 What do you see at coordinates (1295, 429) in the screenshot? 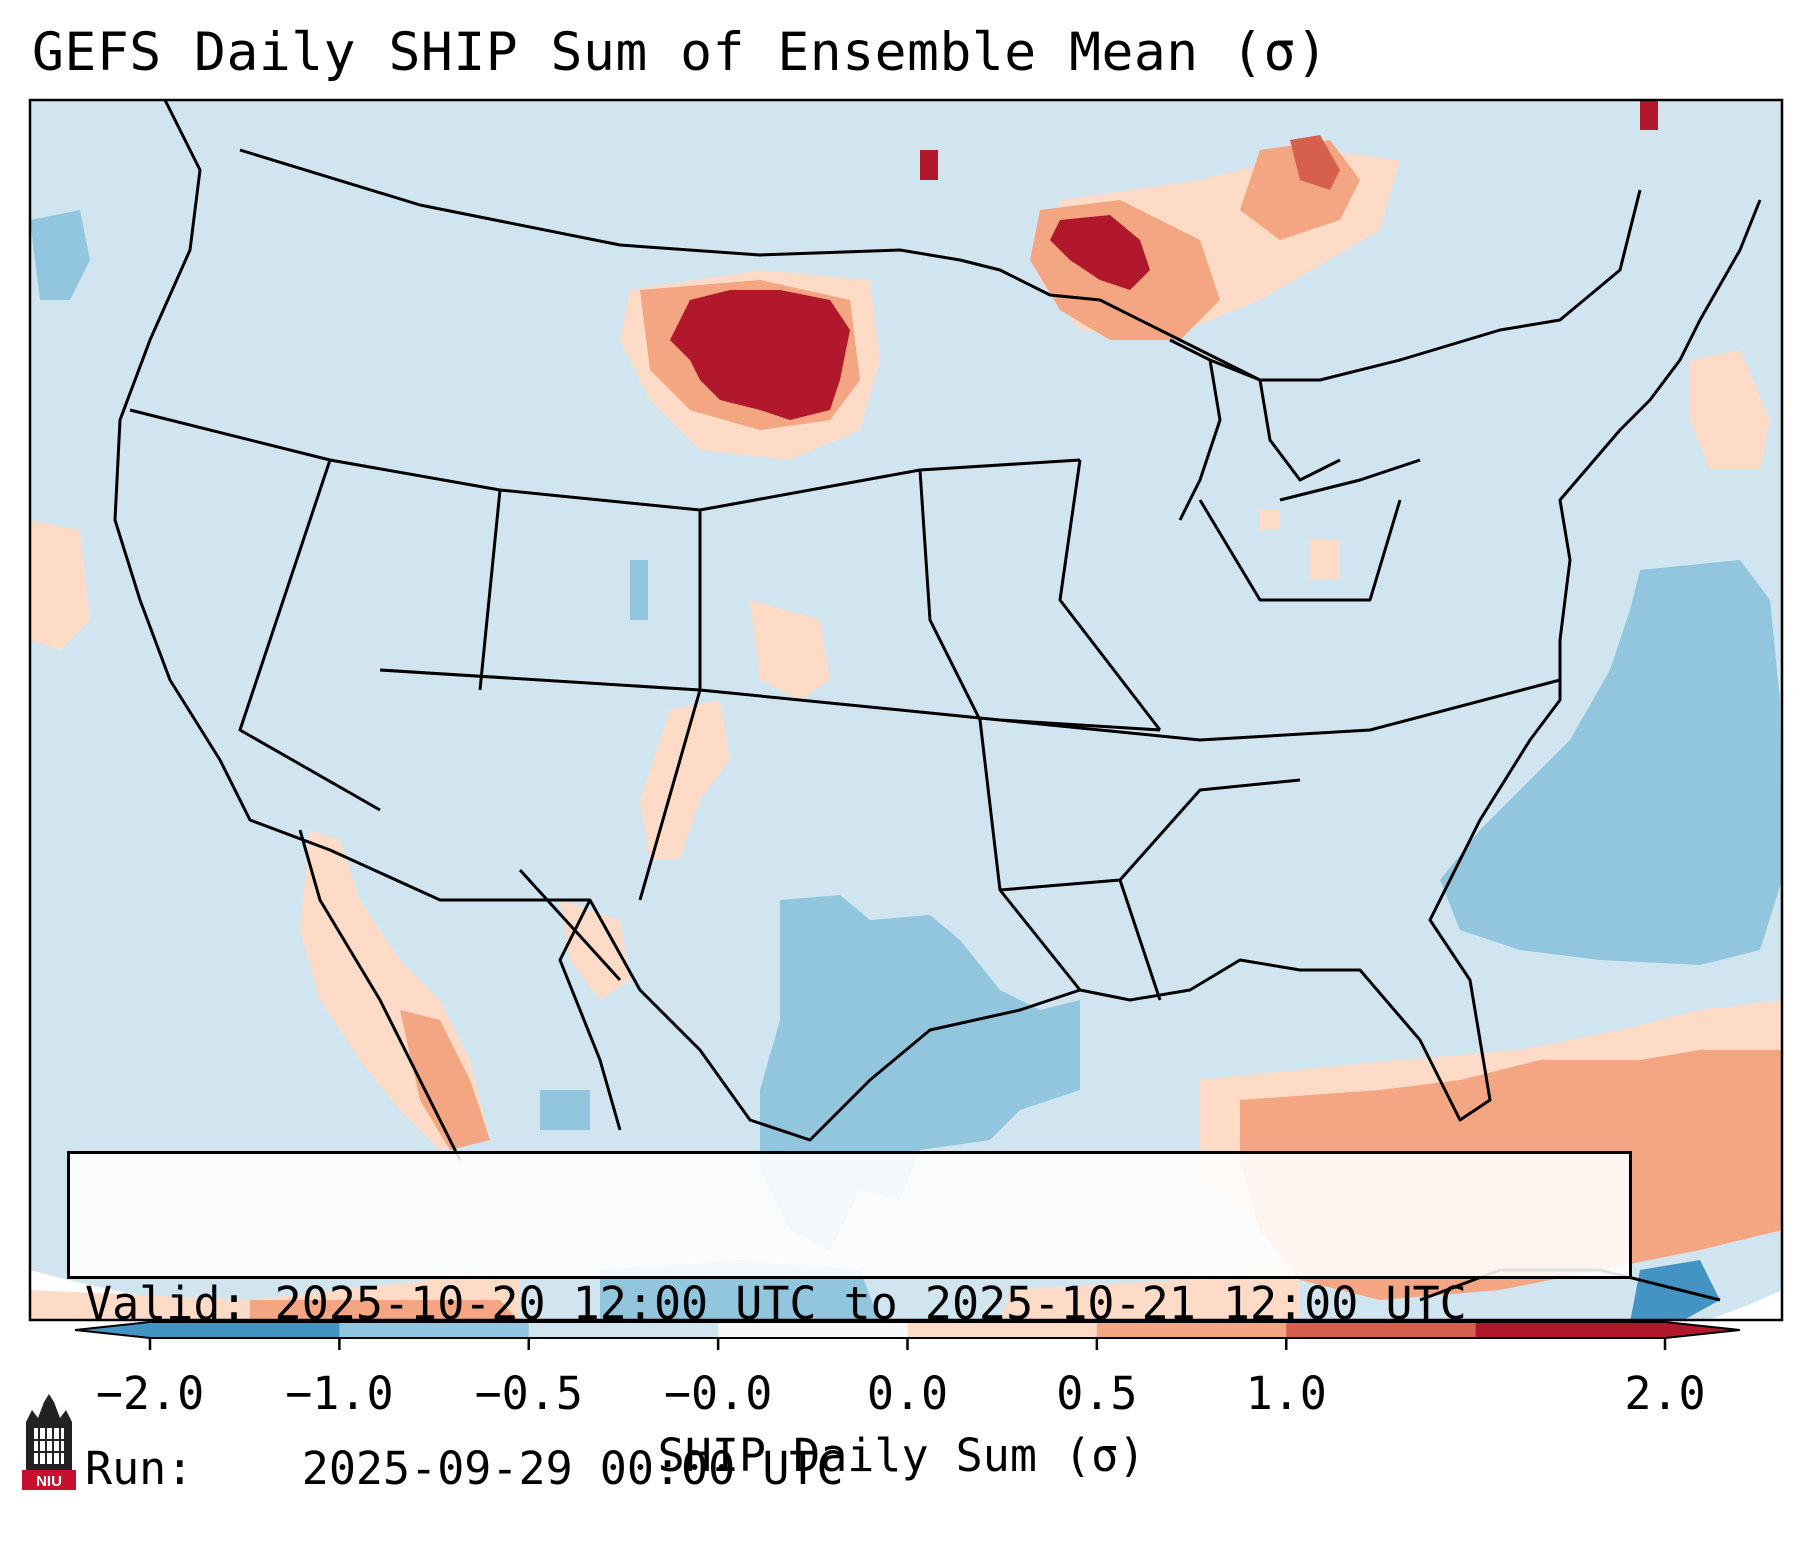
I see `great-lakes` at bounding box center [1295, 429].